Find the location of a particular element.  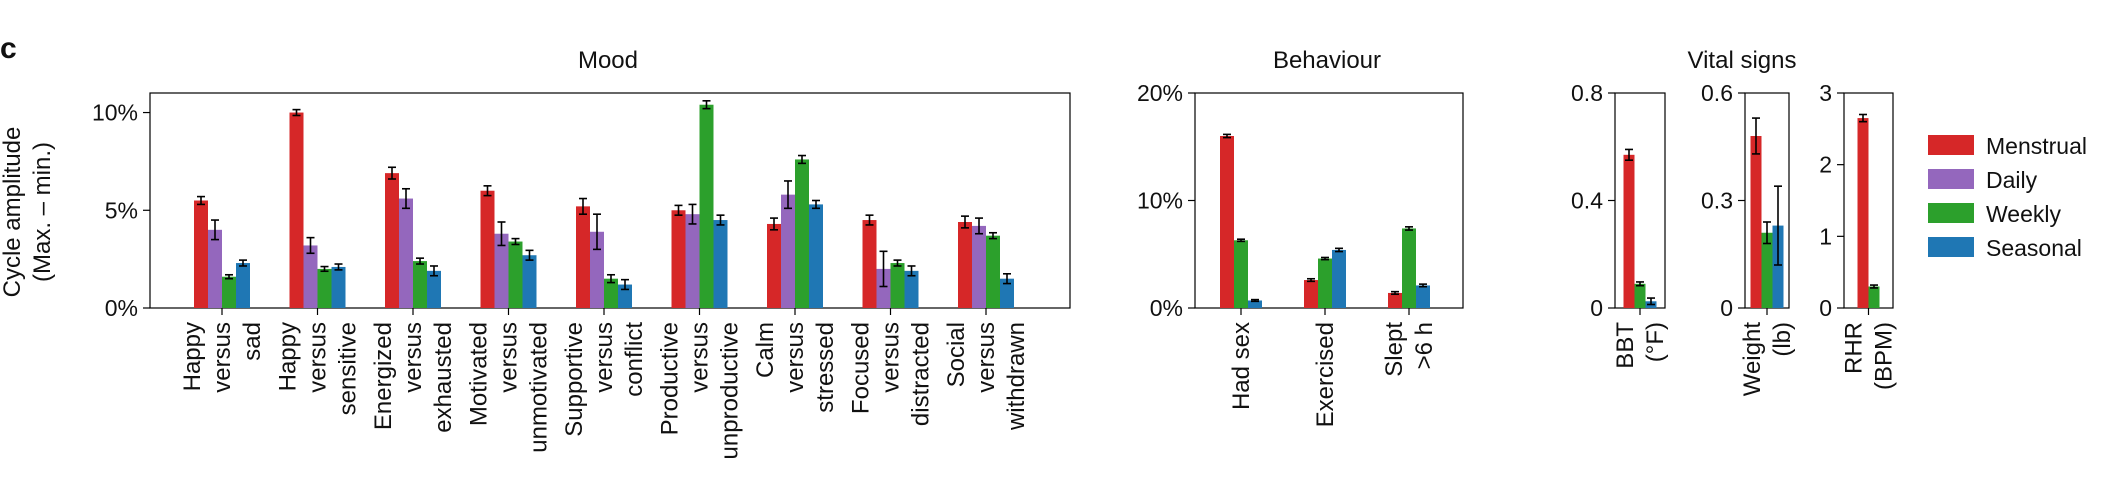

legend: Menstrual Daily Weekly Seasonal is located at coordinates (2007, 197).